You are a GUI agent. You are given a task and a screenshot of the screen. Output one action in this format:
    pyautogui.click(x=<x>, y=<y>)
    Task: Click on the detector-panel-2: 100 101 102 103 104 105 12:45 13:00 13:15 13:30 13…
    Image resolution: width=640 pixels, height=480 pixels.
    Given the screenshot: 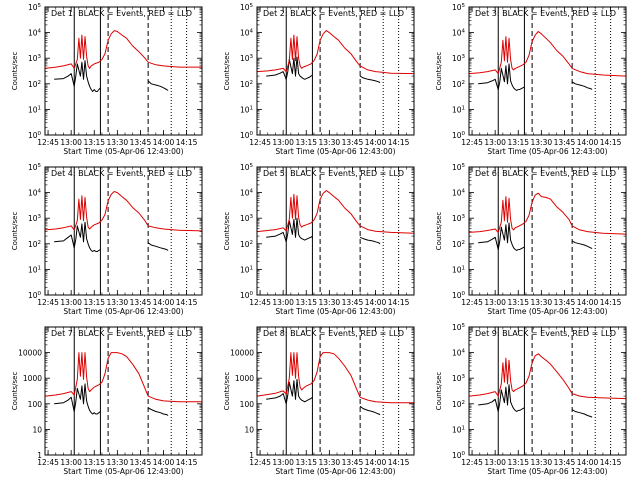 What is the action you would take?
    pyautogui.click(x=319, y=79)
    